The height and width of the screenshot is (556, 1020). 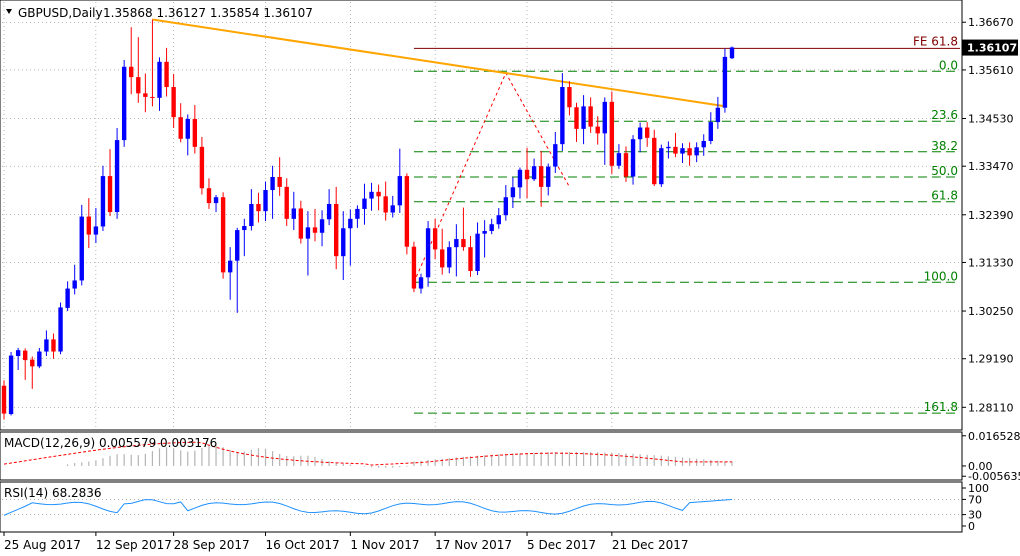 I want to click on date-tick-label: 1 Nov 2017, so click(x=384, y=545).